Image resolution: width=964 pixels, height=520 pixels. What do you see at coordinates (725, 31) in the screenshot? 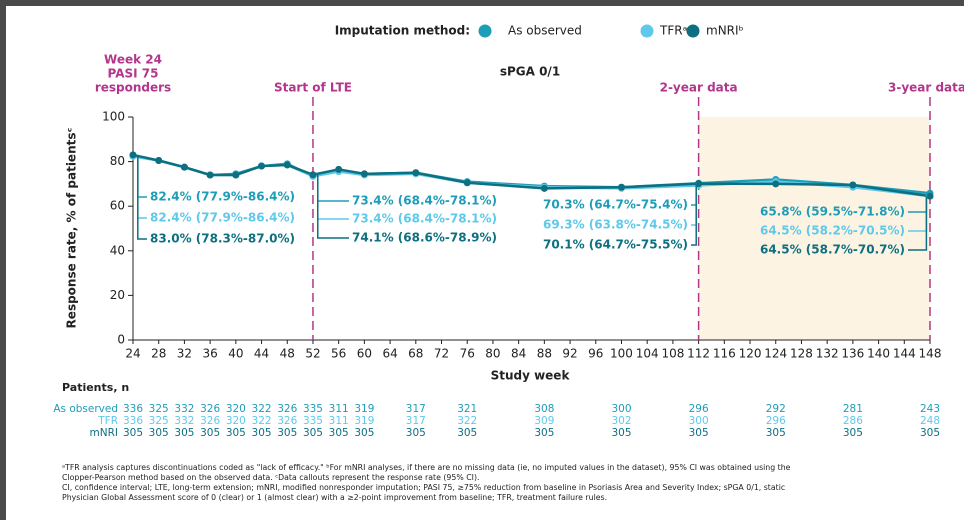
I see `legend-label: mNRIᵇ` at bounding box center [725, 31].